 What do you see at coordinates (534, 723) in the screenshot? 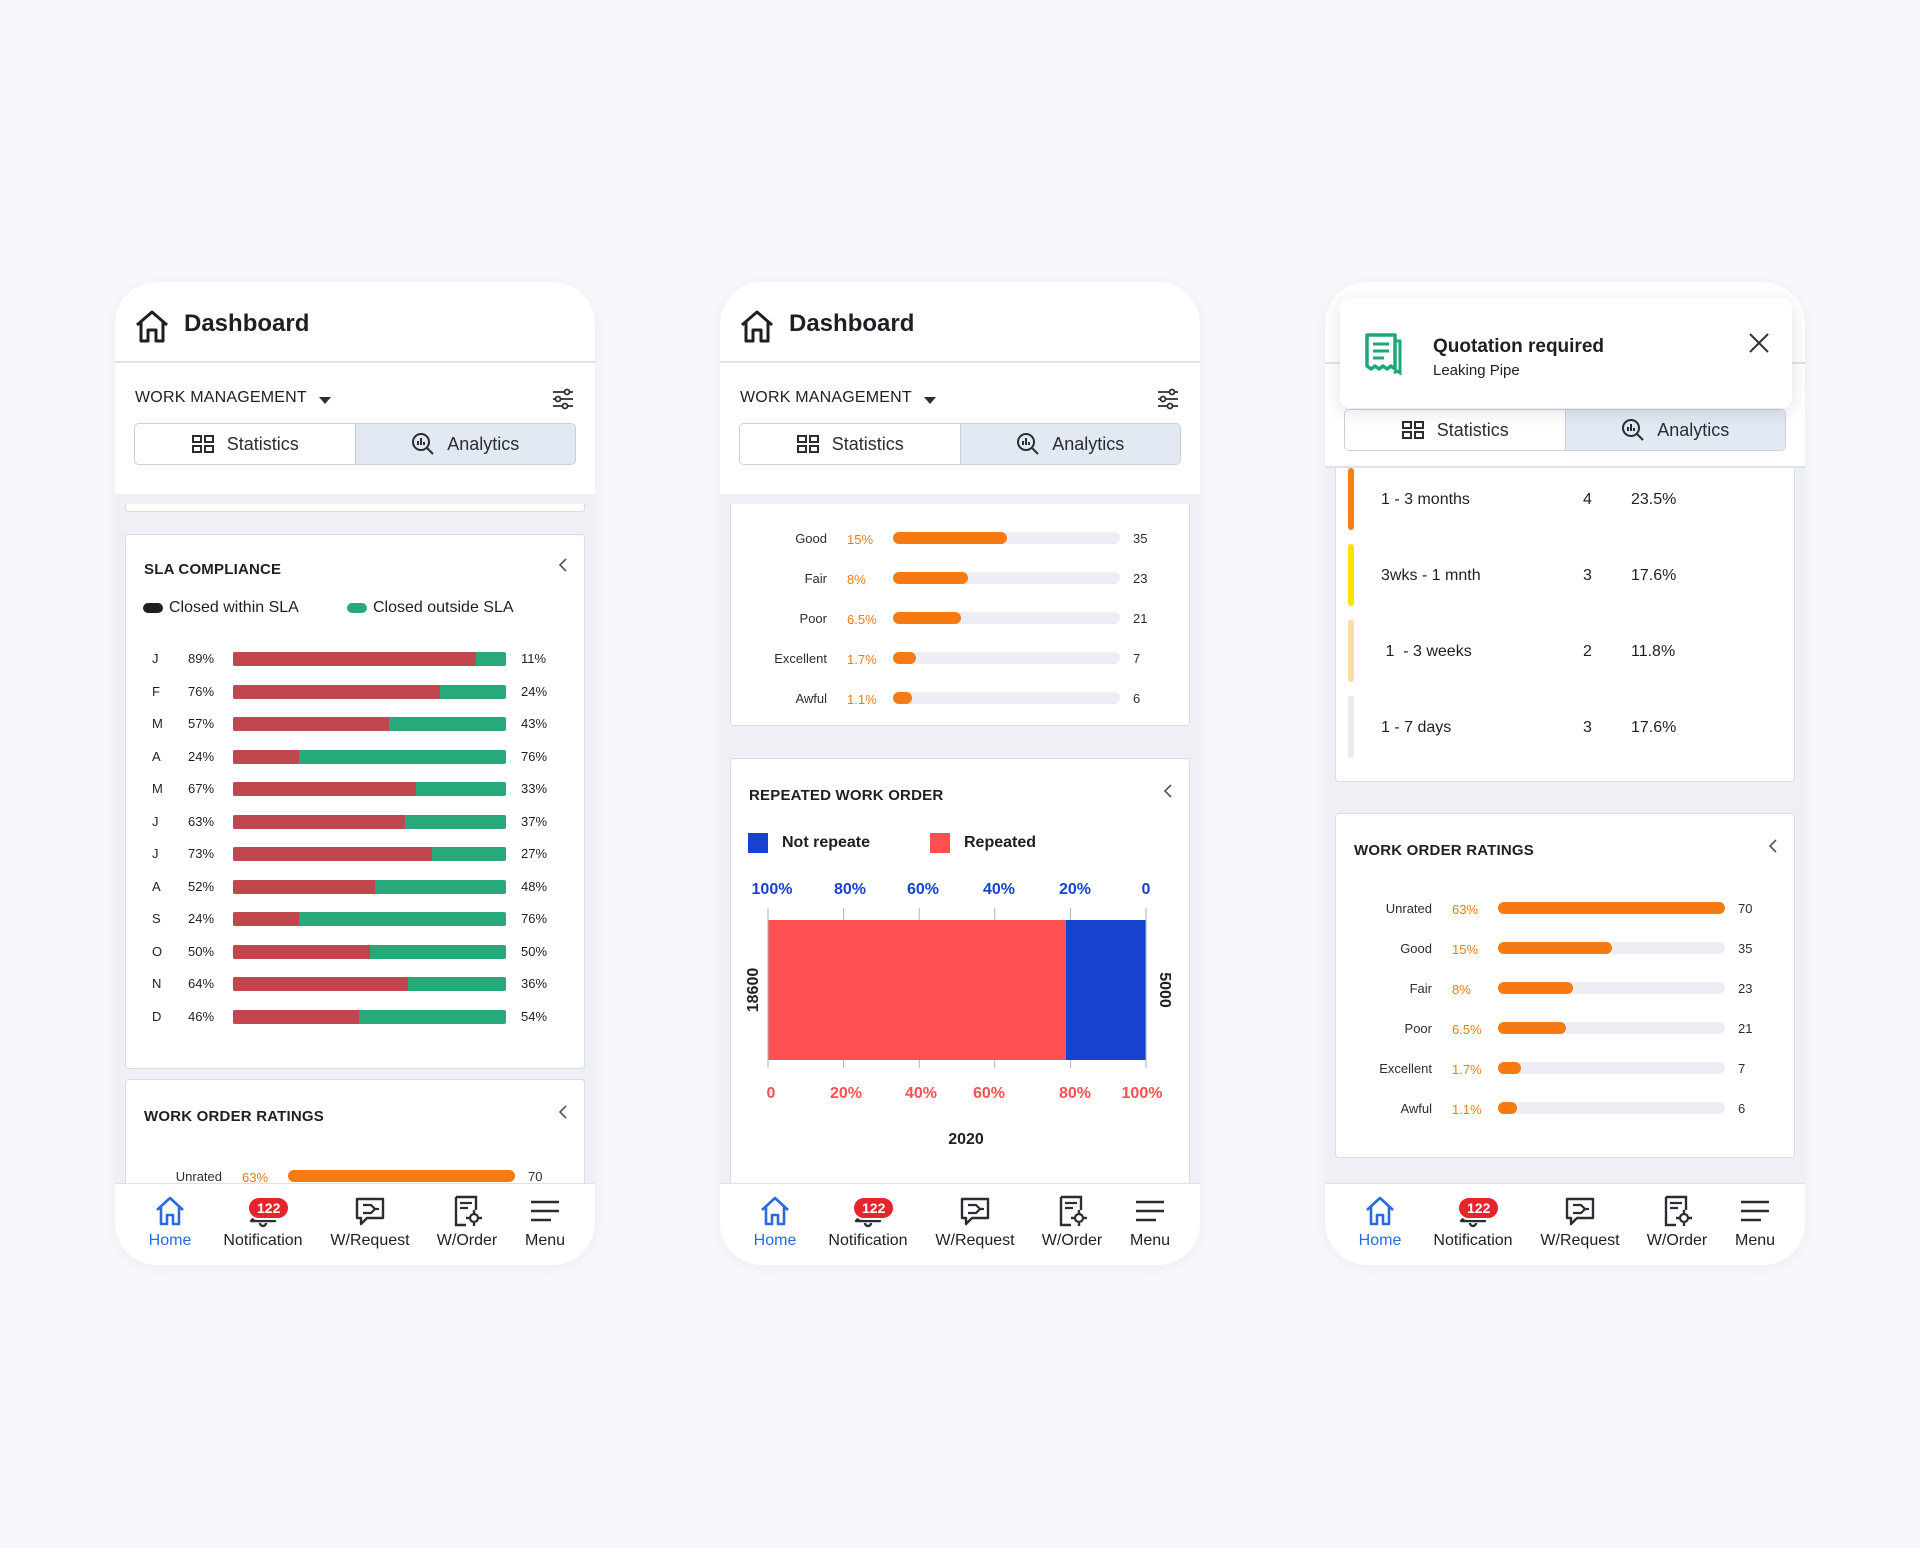
I see `sla-outside-pct: 43%` at bounding box center [534, 723].